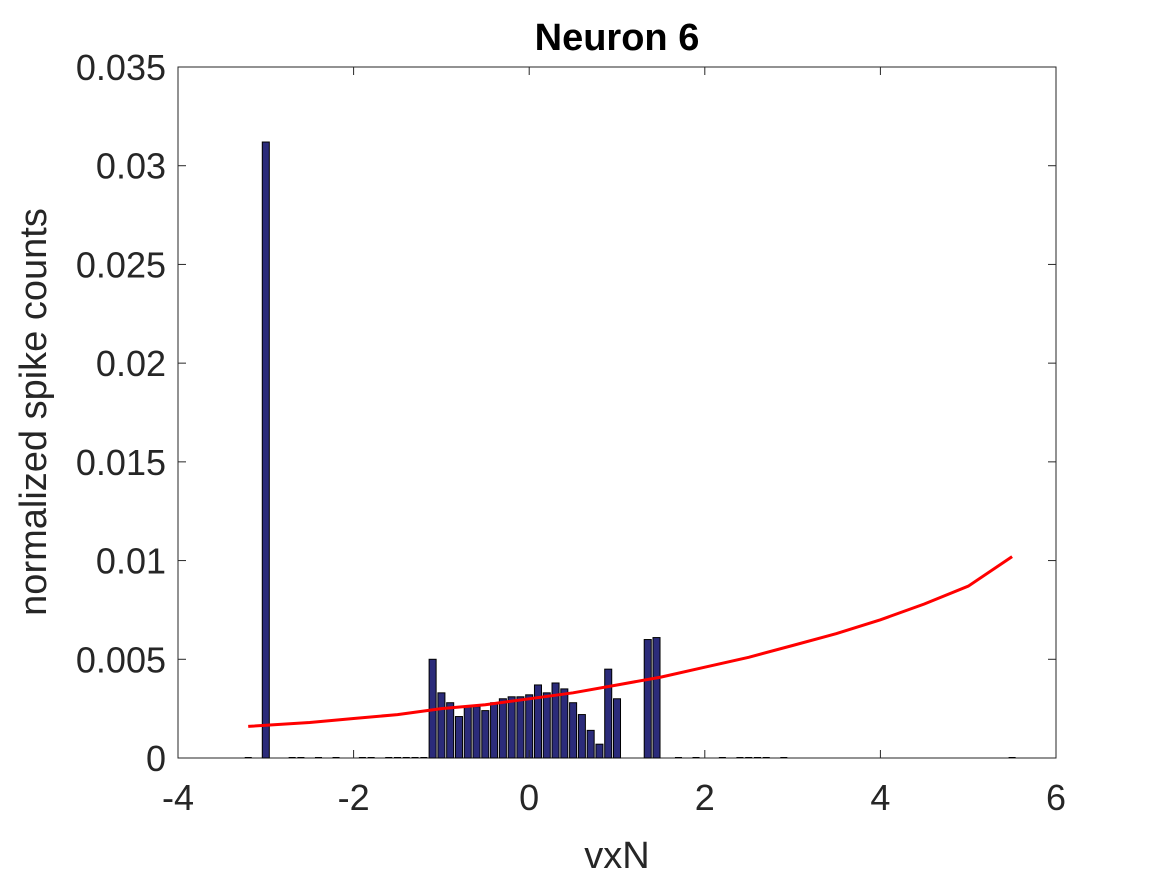 The height and width of the screenshot is (875, 1167). What do you see at coordinates (121, 264) in the screenshot?
I see `y-tick-label: 0.025` at bounding box center [121, 264].